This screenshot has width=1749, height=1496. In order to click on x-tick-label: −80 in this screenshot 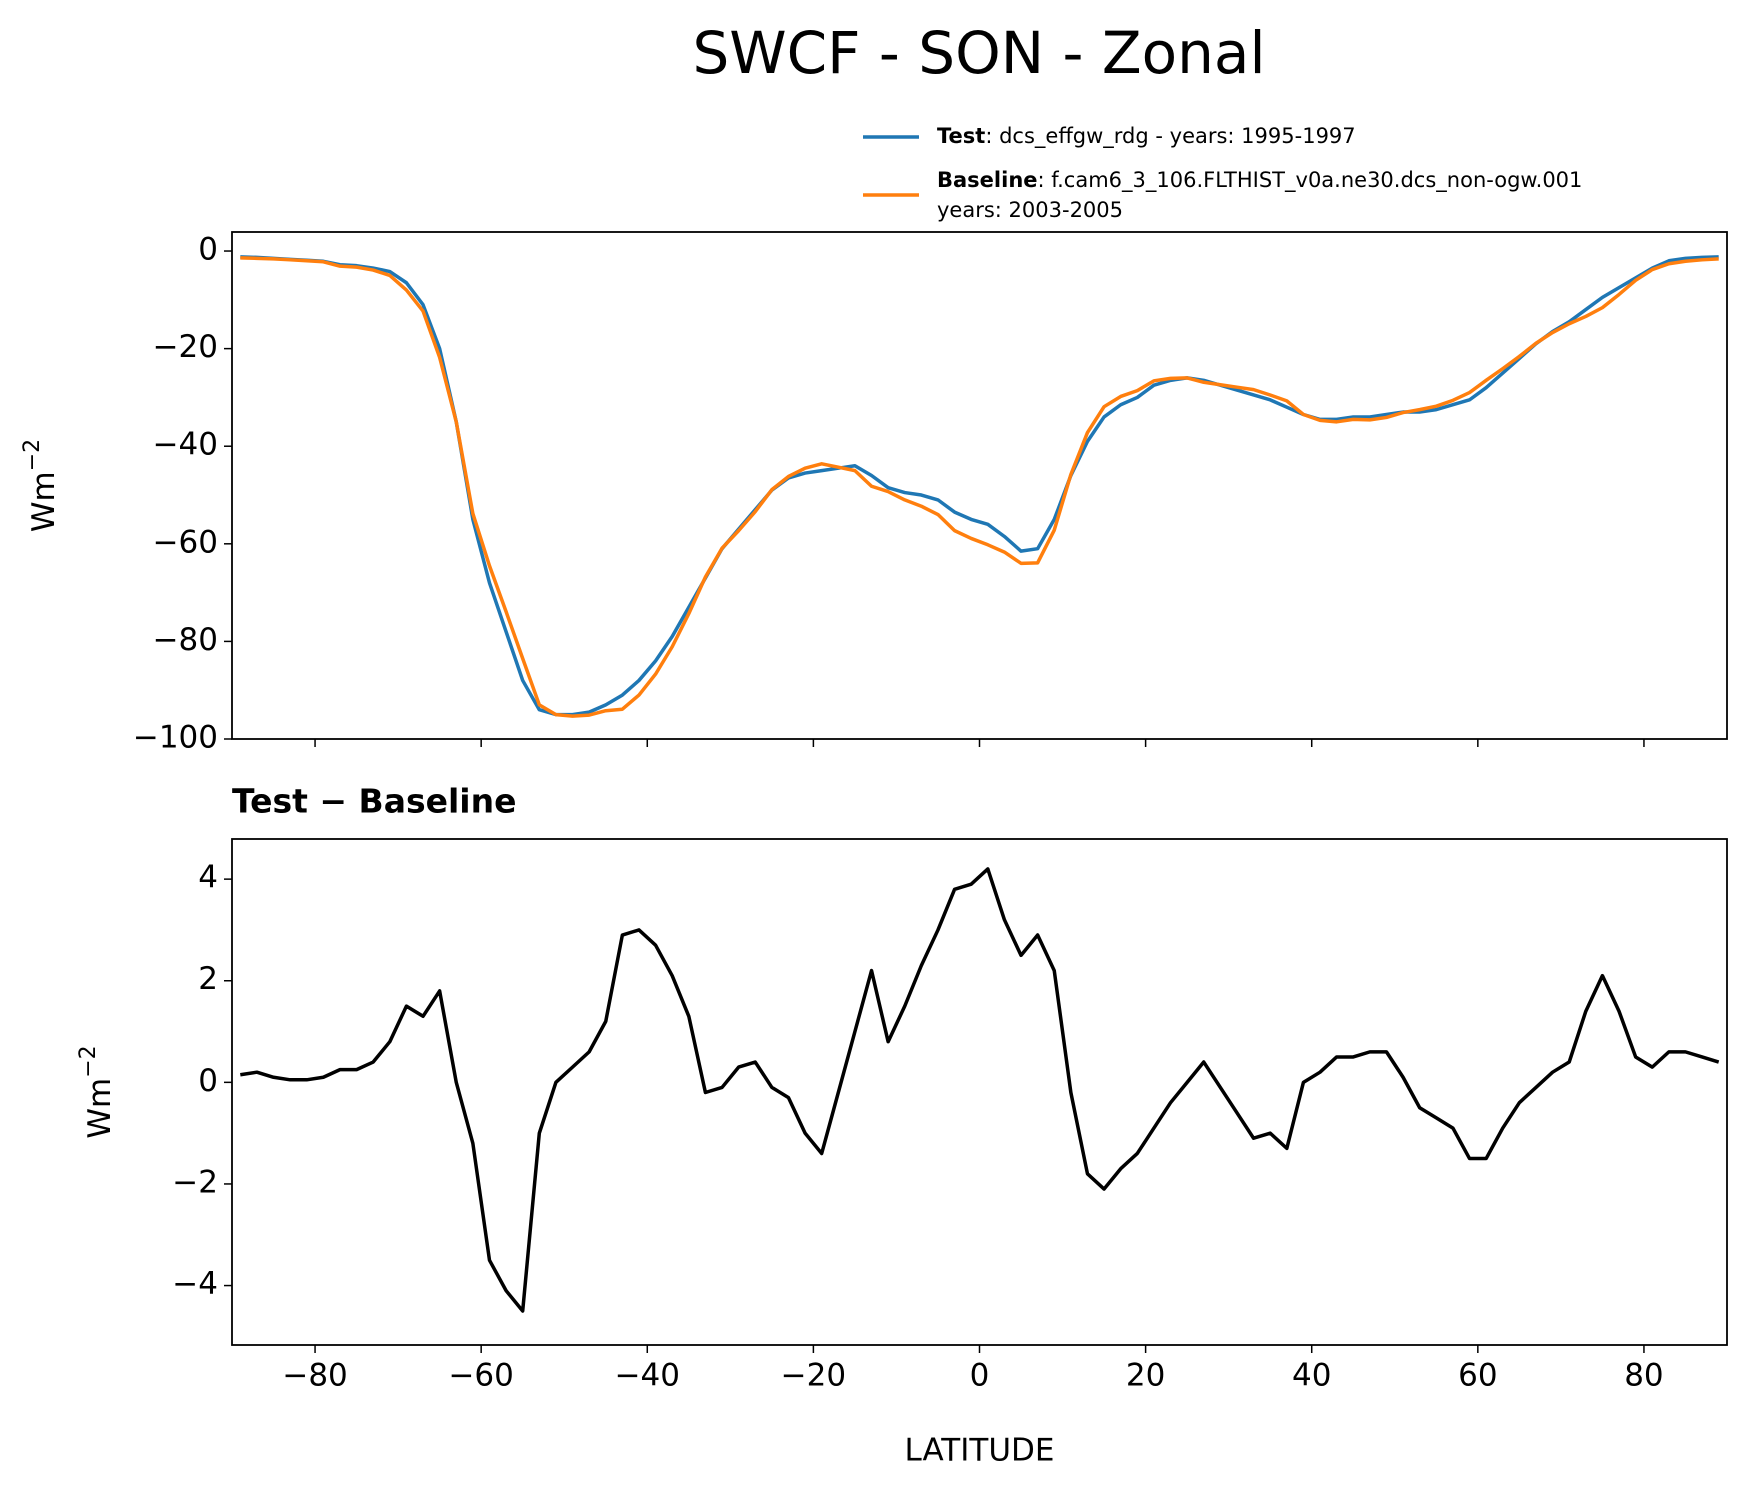, I will do `click(314, 1376)`.